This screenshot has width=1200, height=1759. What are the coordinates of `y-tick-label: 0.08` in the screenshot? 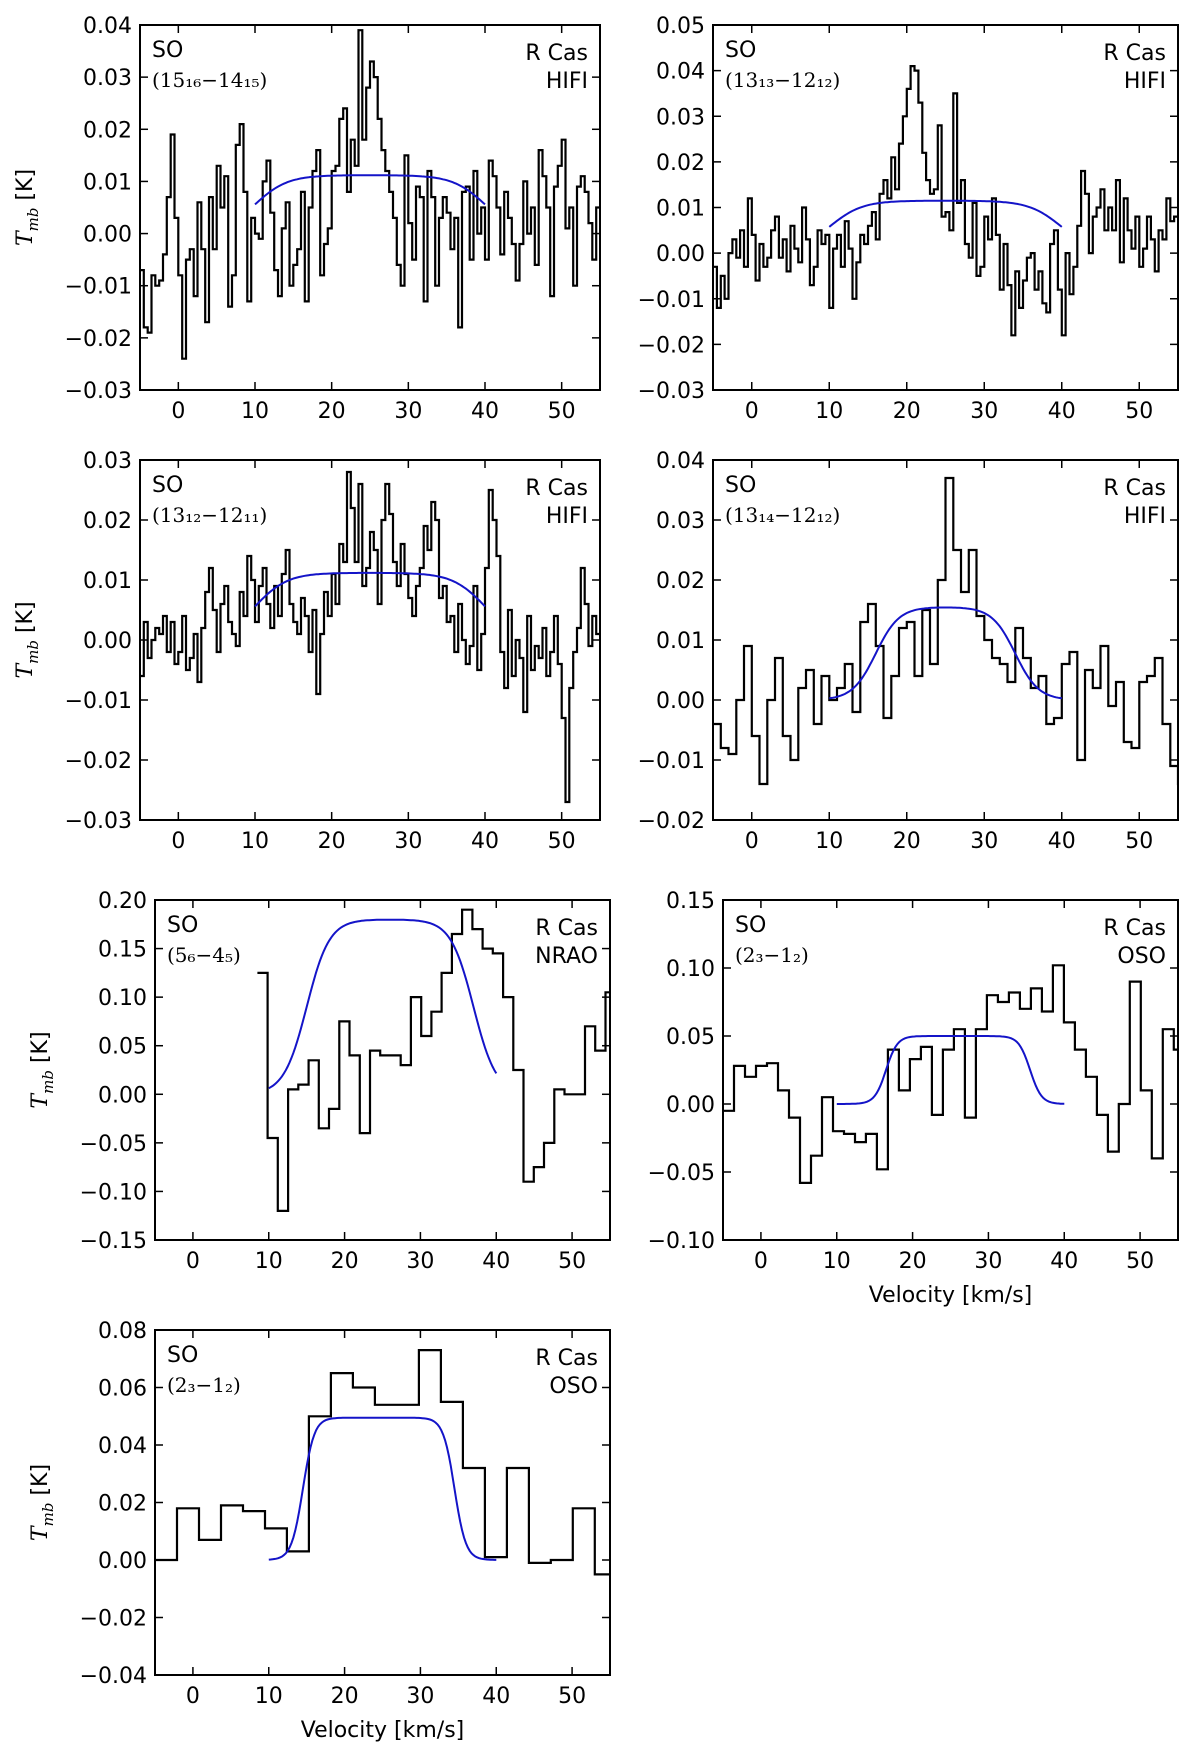 It's located at (122, 1331).